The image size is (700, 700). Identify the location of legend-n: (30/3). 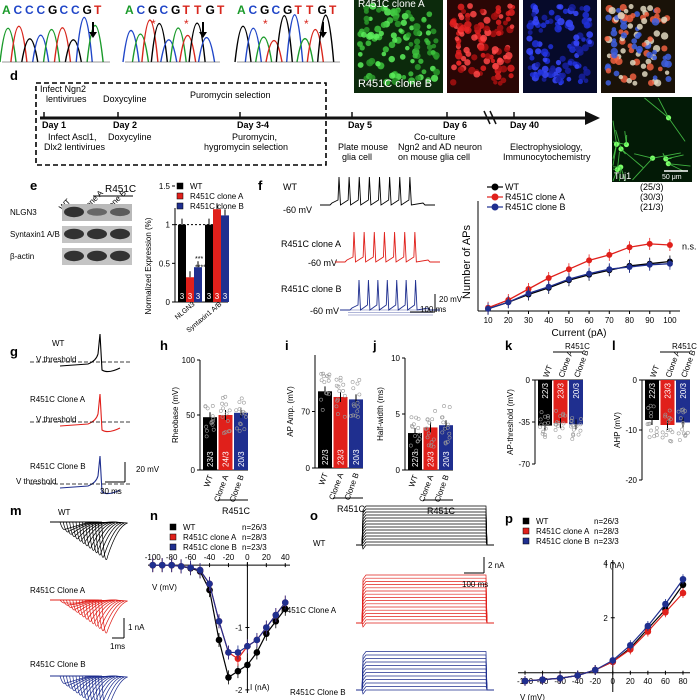
(652, 197).